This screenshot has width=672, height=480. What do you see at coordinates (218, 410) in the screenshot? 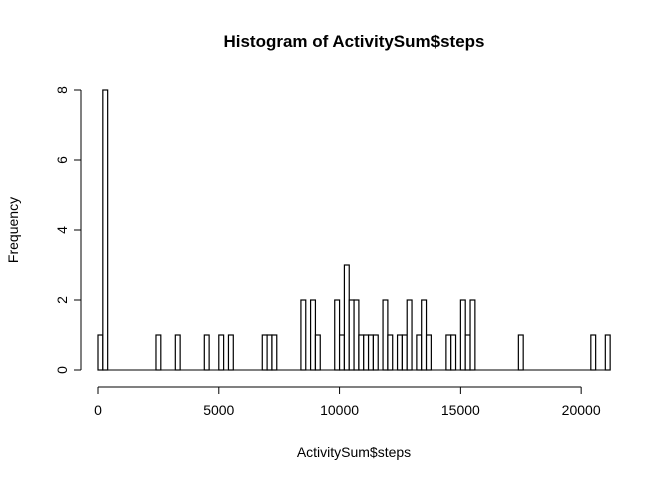
I see `x-tick-label: 5000` at bounding box center [218, 410].